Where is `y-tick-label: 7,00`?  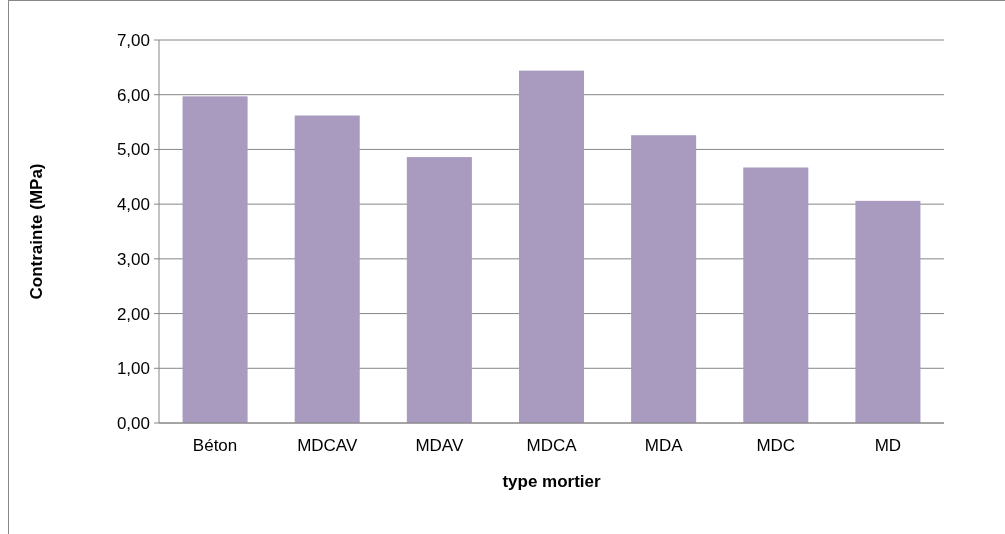 y-tick-label: 7,00 is located at coordinates (133, 40).